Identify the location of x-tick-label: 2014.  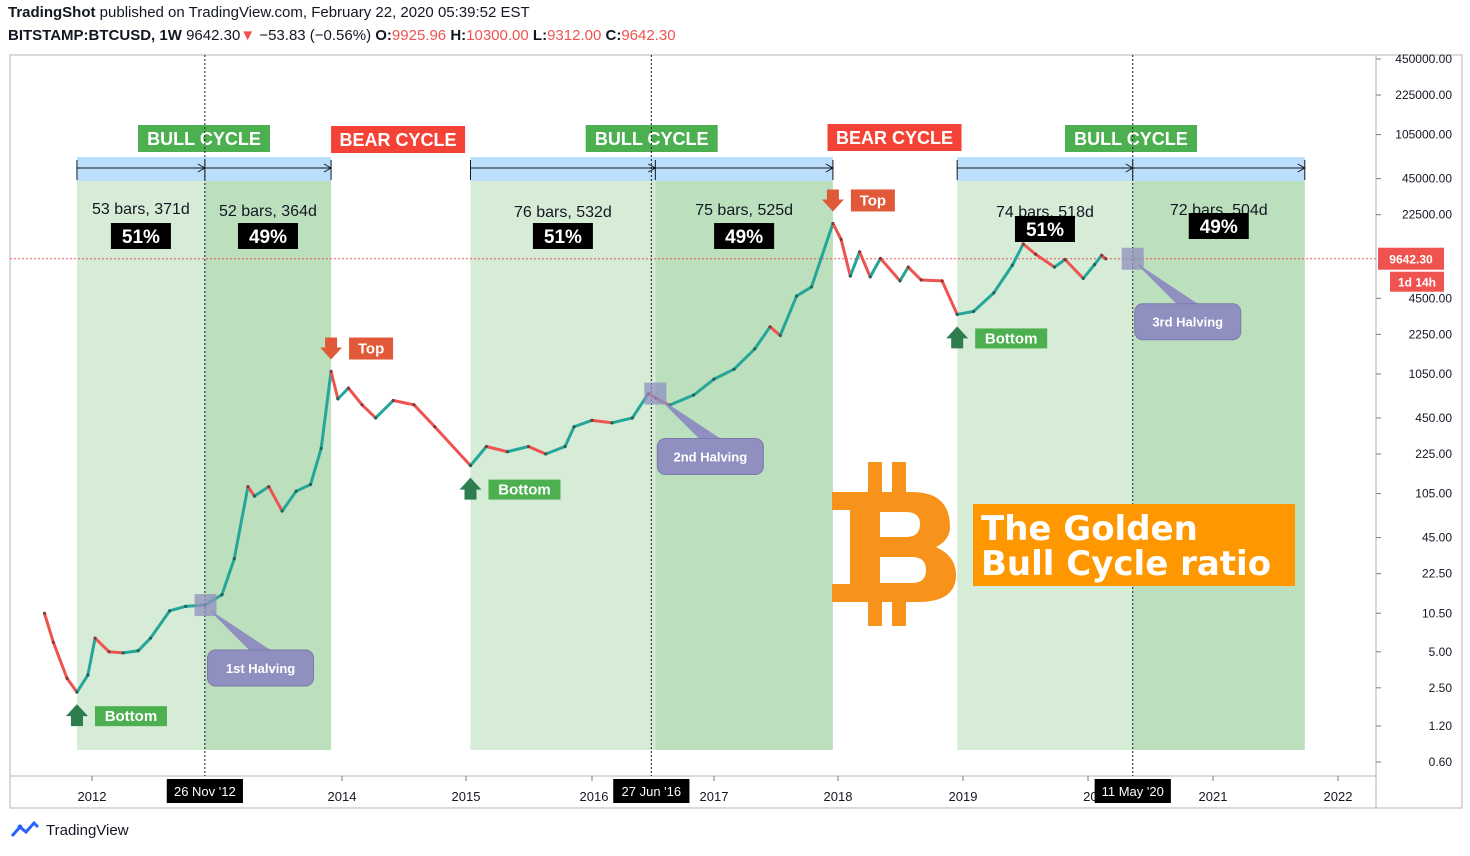
(342, 796).